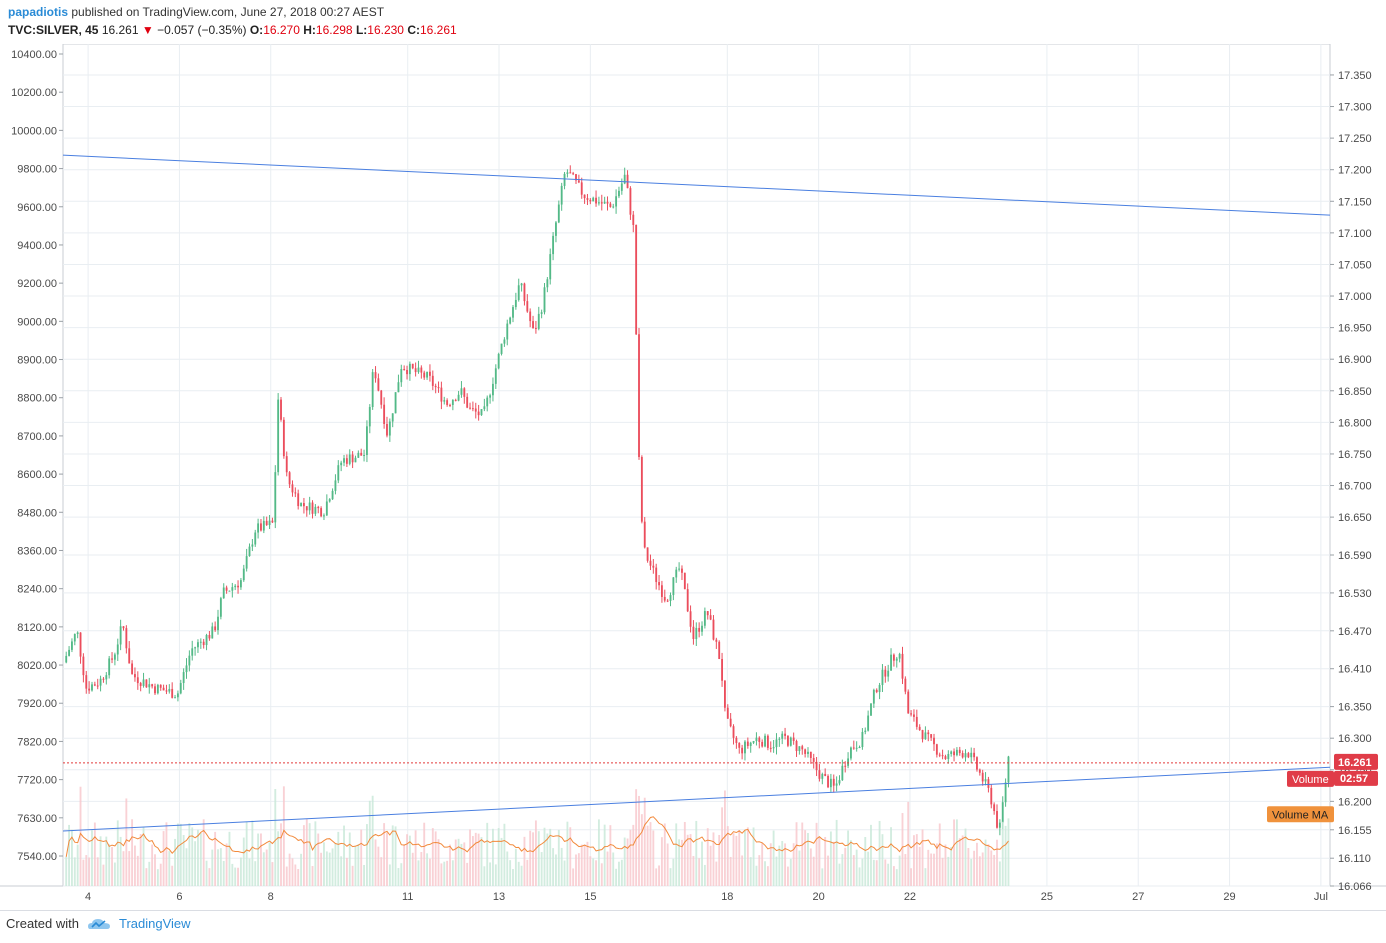 This screenshot has width=1386, height=943. I want to click on x-tick-label: 15, so click(590, 897).